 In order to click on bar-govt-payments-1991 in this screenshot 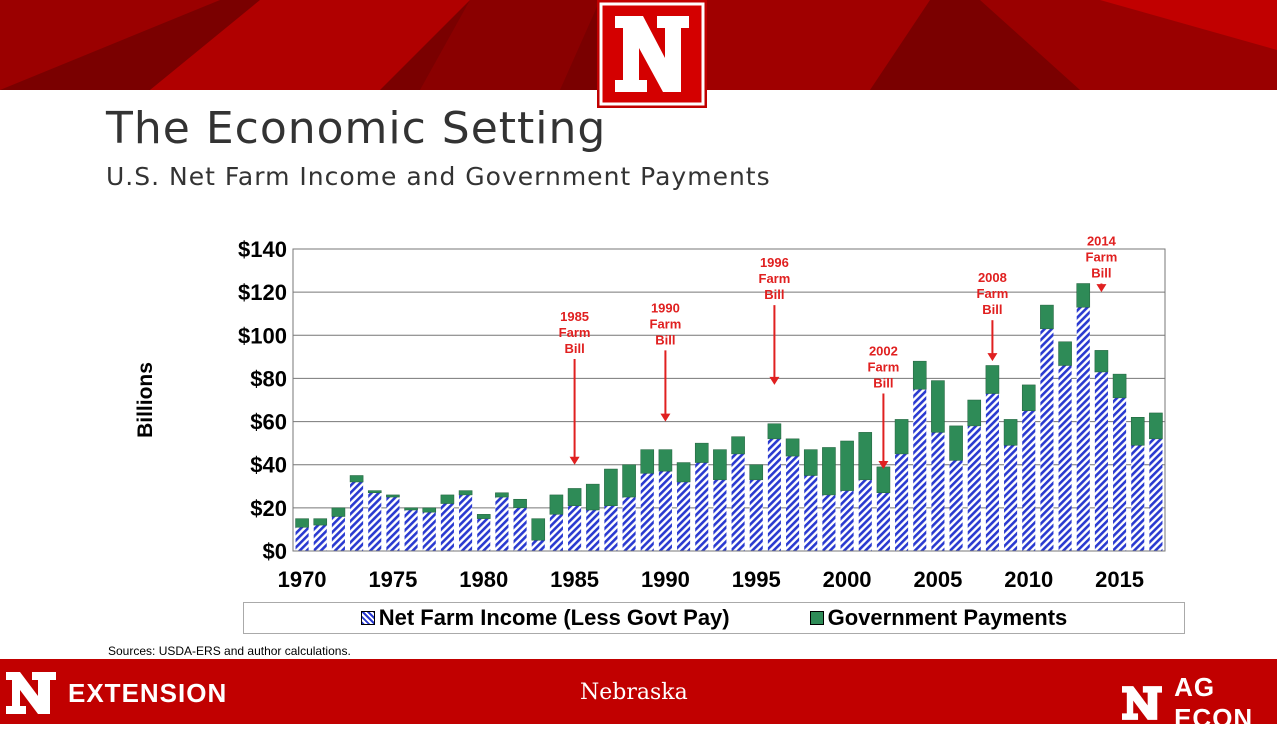, I will do `click(683, 472)`.